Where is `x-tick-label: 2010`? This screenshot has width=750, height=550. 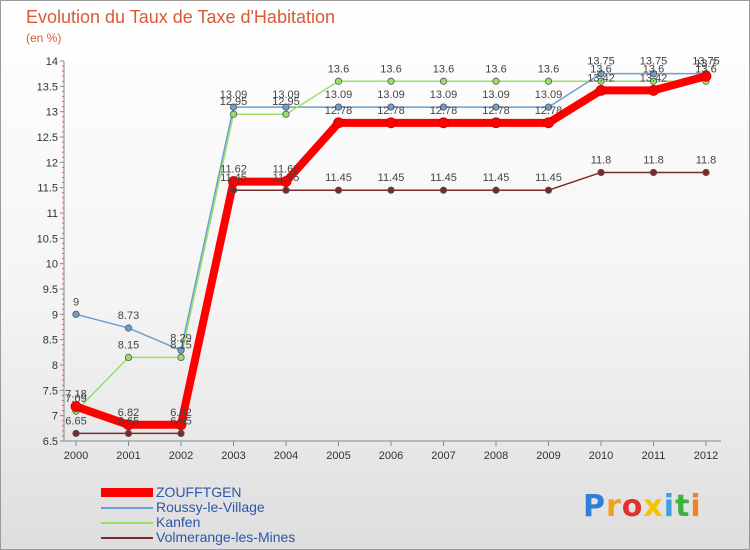
x-tick-label: 2010 is located at coordinates (601, 456).